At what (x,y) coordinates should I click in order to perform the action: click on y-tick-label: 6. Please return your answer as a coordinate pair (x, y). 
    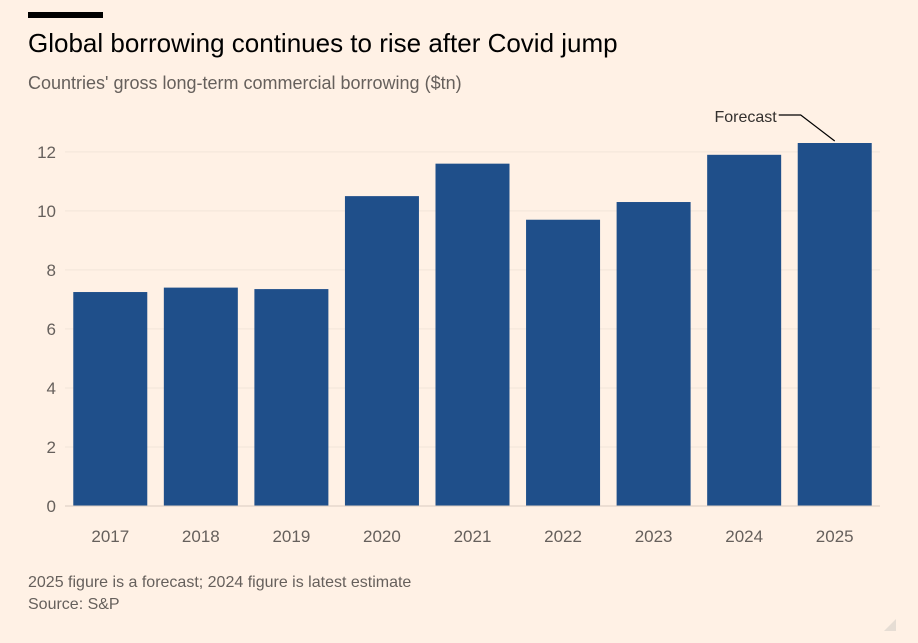
    Looking at the image, I should click on (51, 329).